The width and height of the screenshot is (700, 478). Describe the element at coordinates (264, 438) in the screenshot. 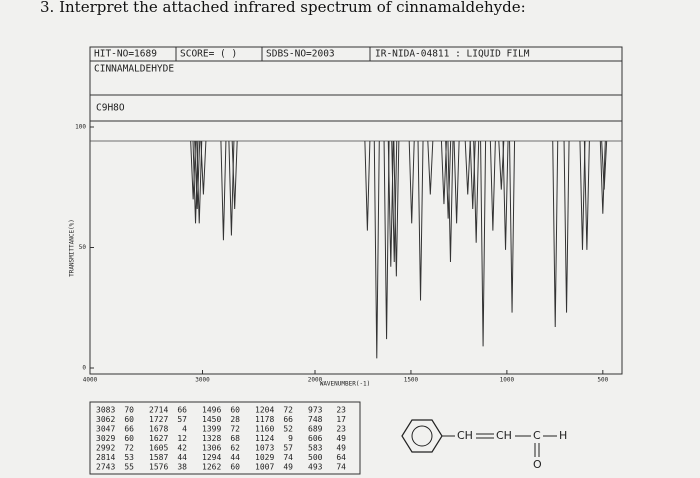

I see `peak-wavenumber: 1124` at that location.